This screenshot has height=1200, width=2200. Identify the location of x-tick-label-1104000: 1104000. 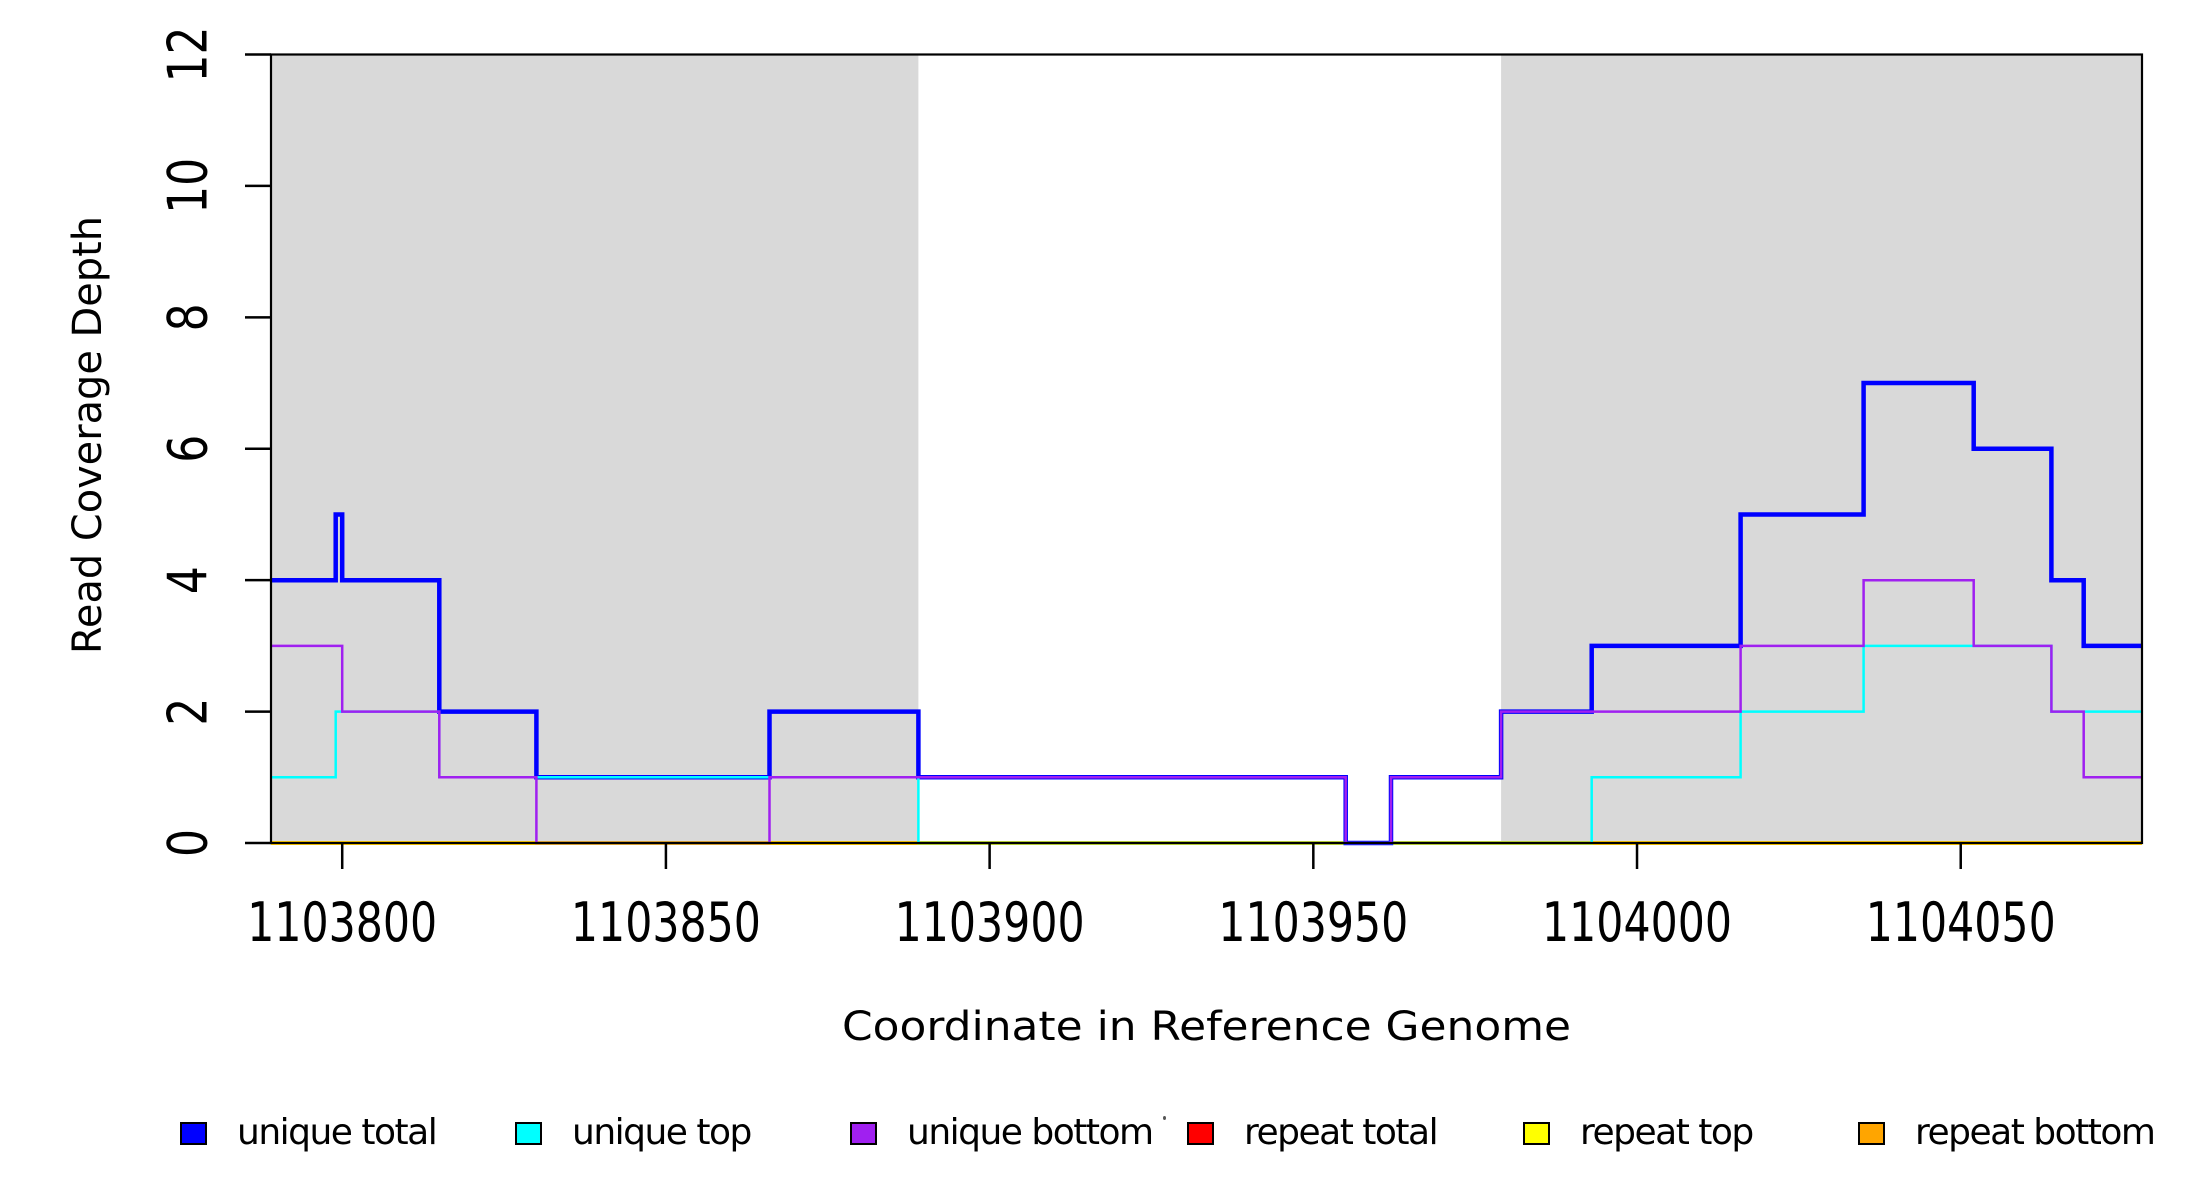
(1637, 922).